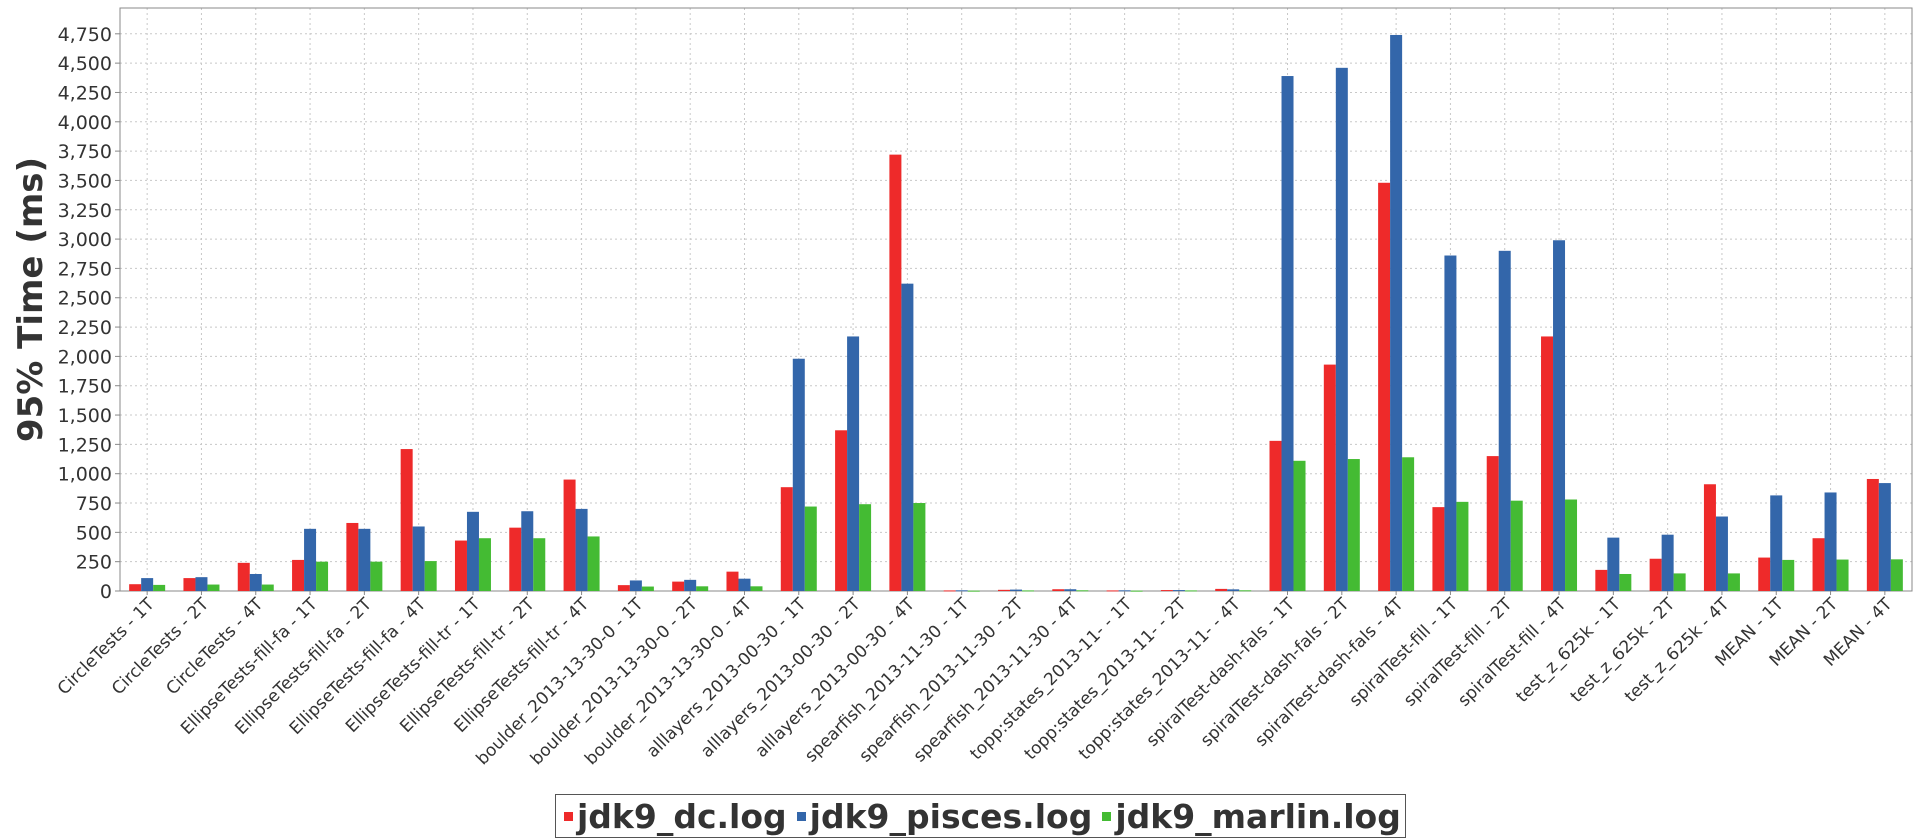 This screenshot has width=1920, height=840. What do you see at coordinates (85, 64) in the screenshot?
I see `y-tick-label: 4,500` at bounding box center [85, 64].